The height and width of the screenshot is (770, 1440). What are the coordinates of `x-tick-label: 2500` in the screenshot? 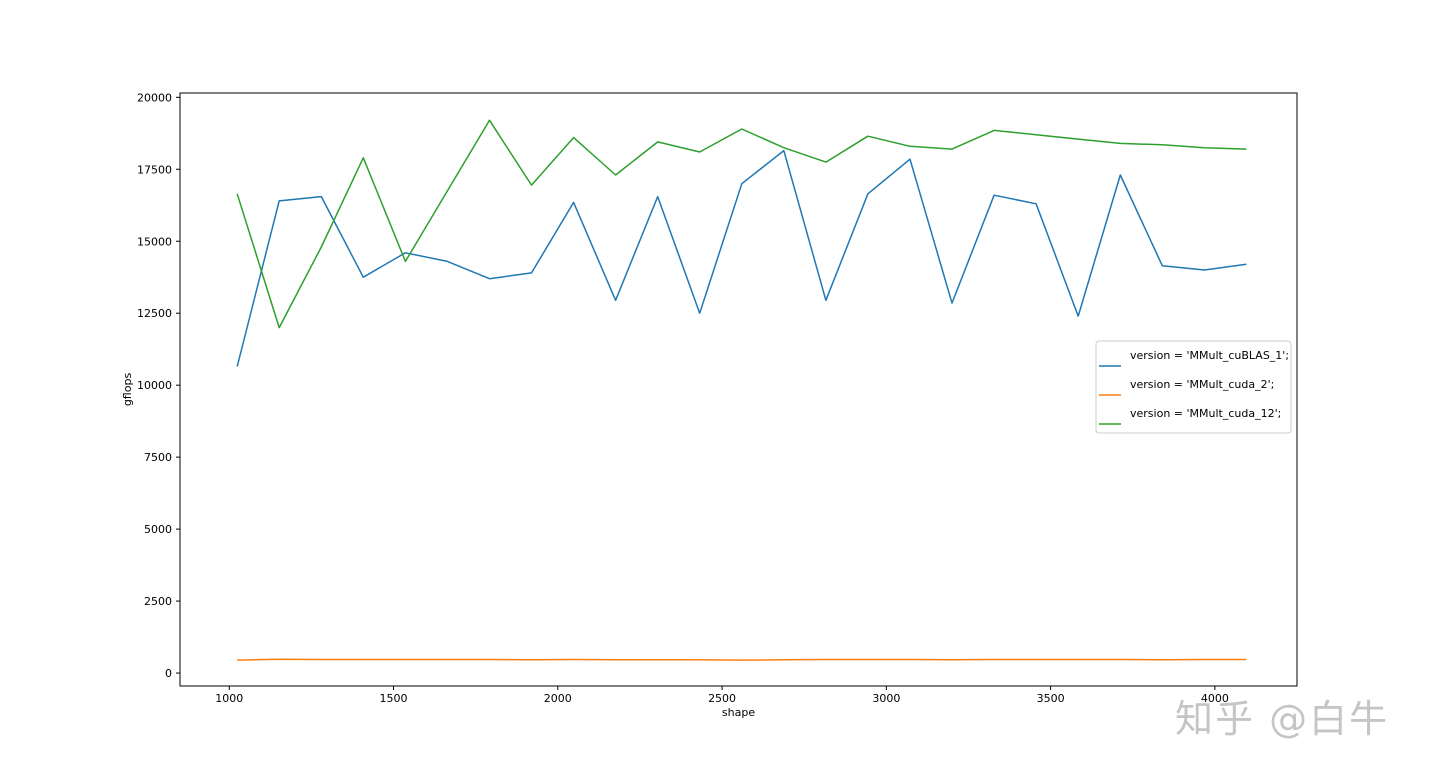 It's located at (722, 698).